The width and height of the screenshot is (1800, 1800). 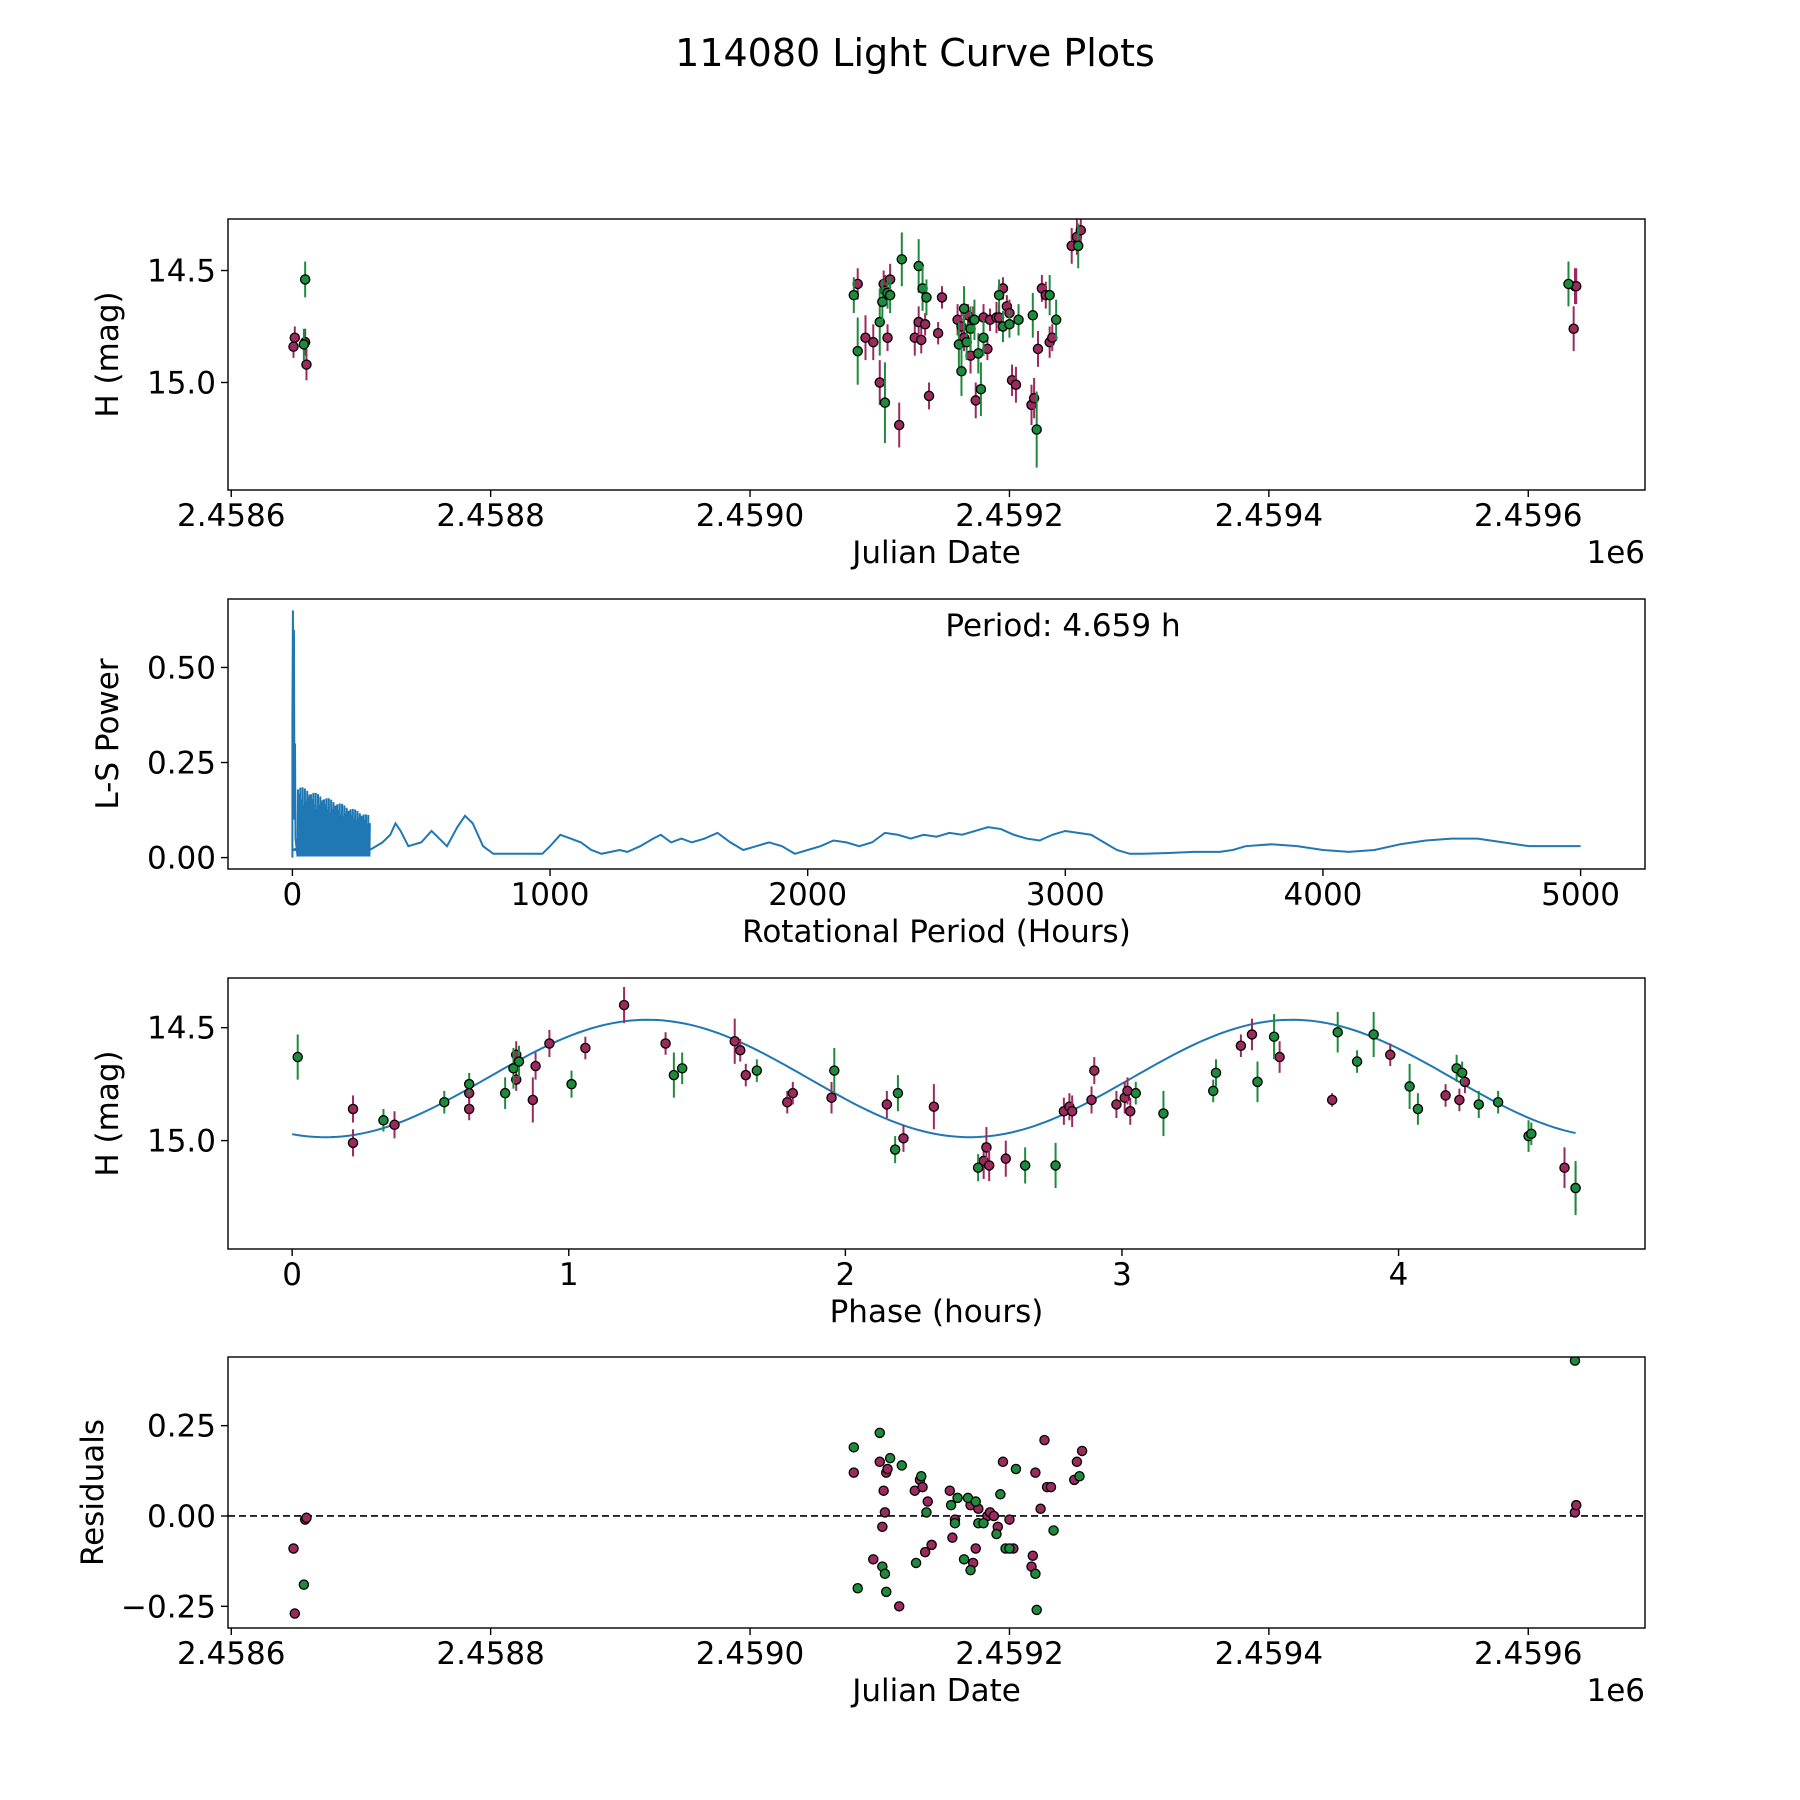 I want to click on periodogram-axes-frame, so click(x=936, y=734).